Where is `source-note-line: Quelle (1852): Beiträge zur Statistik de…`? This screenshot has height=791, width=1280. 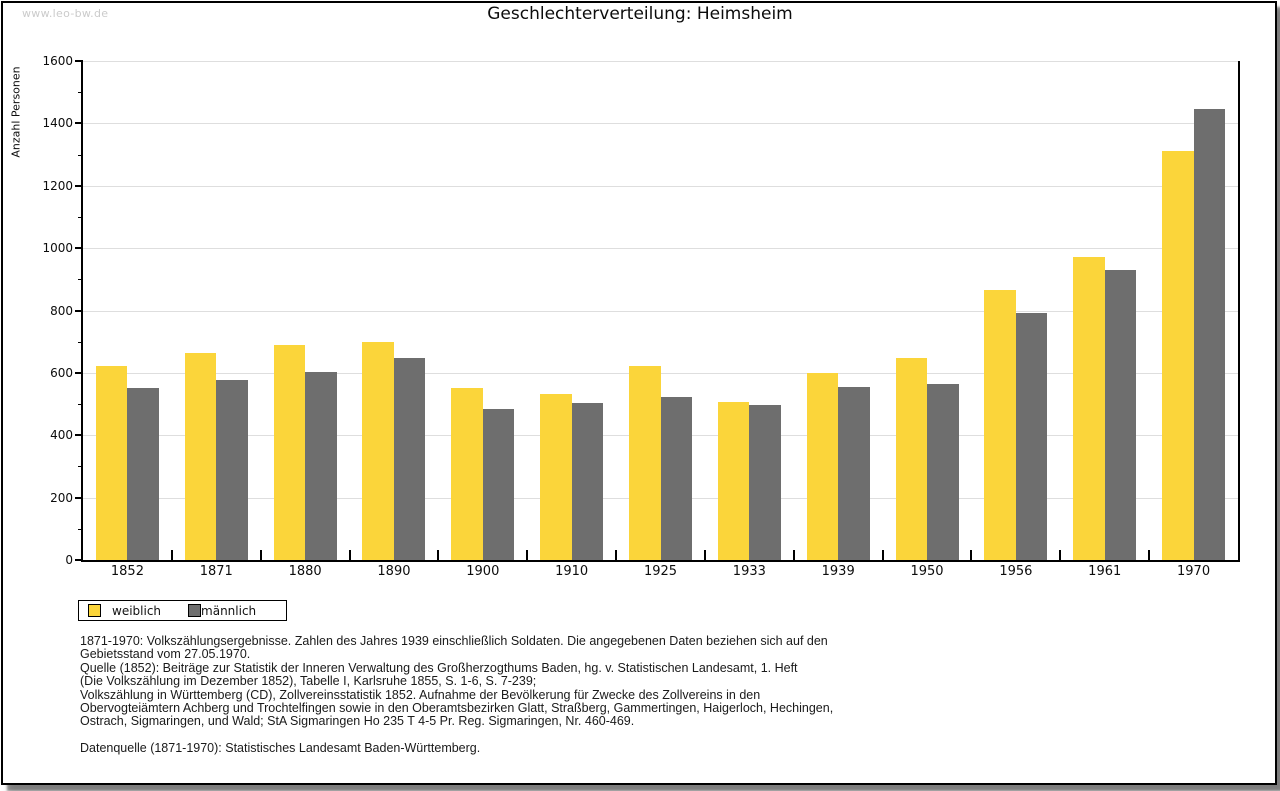 source-note-line: Quelle (1852): Beiträge zur Statistik de… is located at coordinates (439, 667).